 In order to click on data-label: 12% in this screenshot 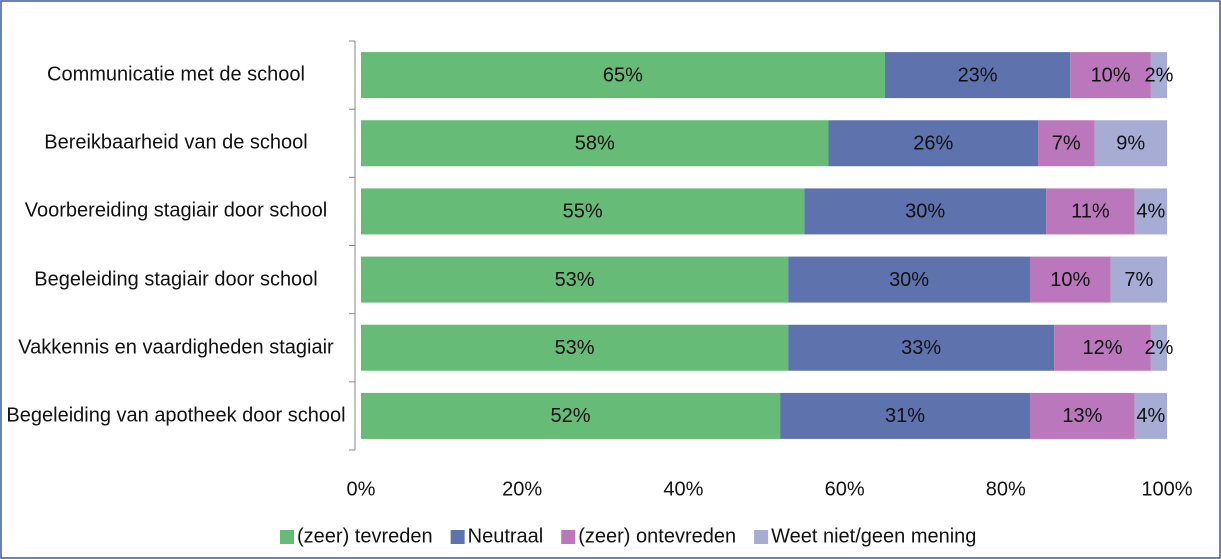, I will do `click(1103, 348)`.